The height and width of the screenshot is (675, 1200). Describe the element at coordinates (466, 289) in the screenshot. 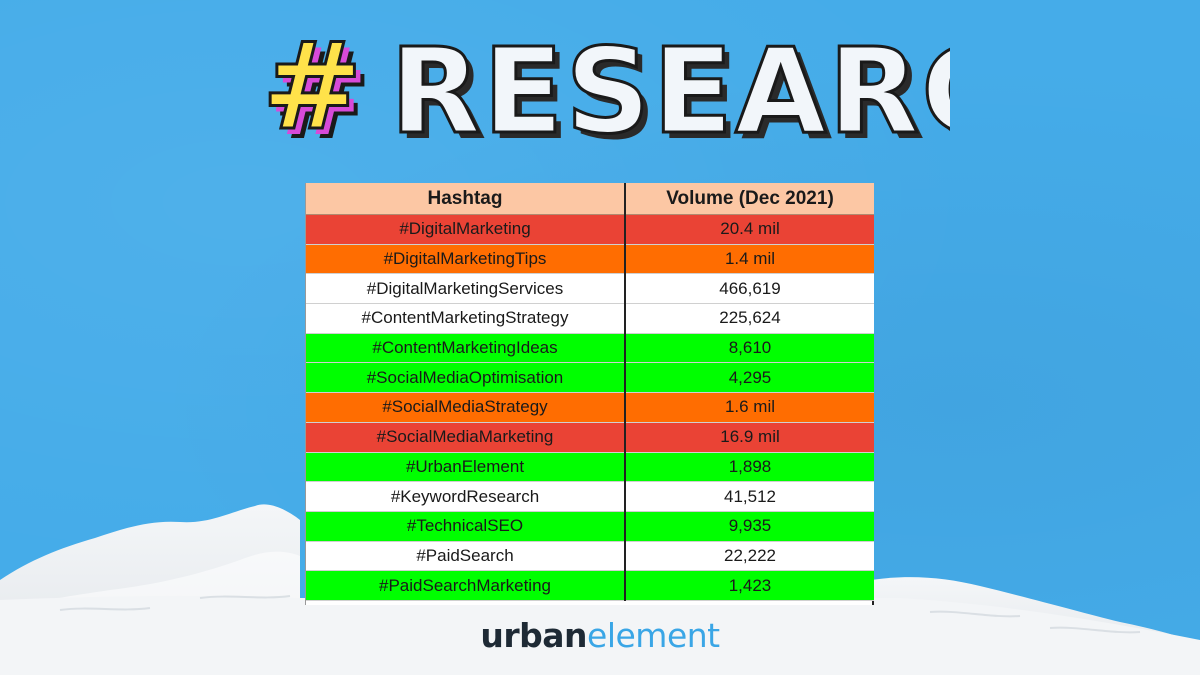

I see `hashtag-cell: #DigitalMarketingServices` at that location.